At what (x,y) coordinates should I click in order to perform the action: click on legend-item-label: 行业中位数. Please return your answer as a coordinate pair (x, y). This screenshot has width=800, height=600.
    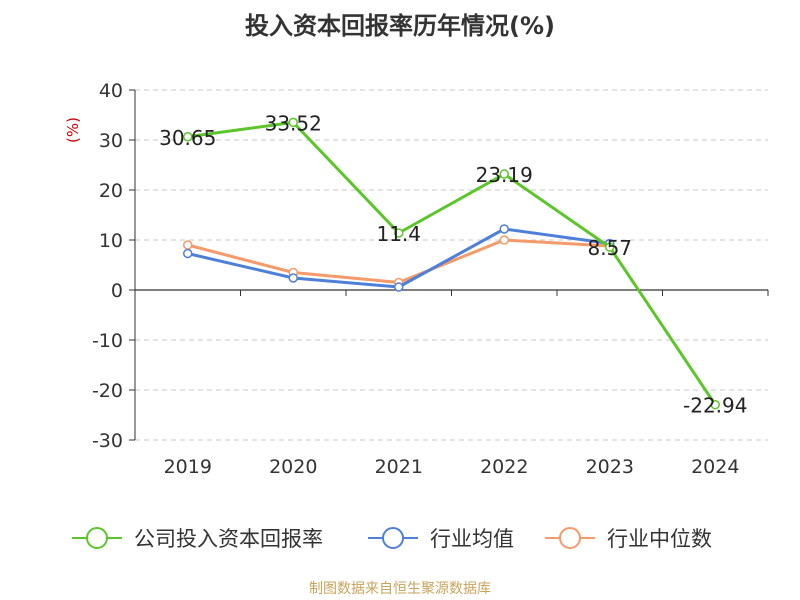
    Looking at the image, I should click on (659, 539).